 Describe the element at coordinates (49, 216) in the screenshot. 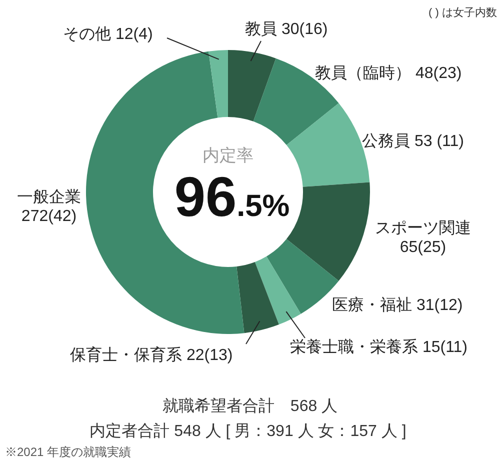

I see `data-label: 272(42)` at that location.